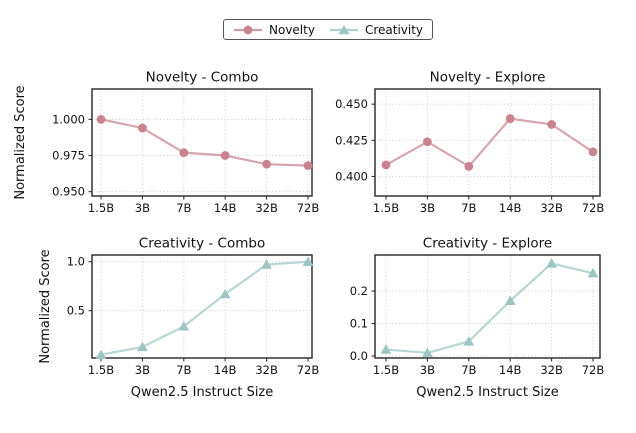  What do you see at coordinates (76, 262) in the screenshot?
I see `y-tick-label: 1.0` at bounding box center [76, 262].